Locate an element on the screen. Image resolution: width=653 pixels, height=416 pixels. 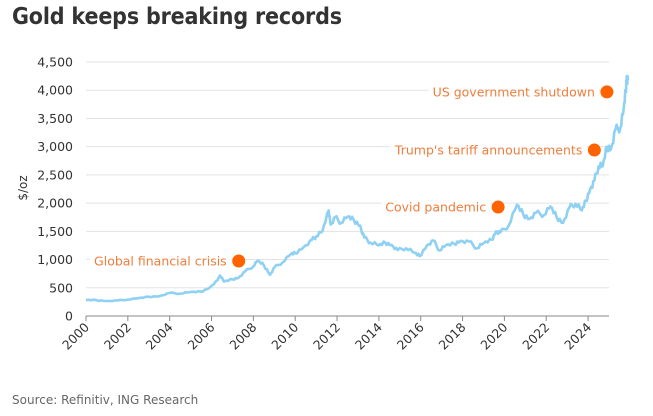
annotation-label: Trump's tariff announcements is located at coordinates (488, 150).